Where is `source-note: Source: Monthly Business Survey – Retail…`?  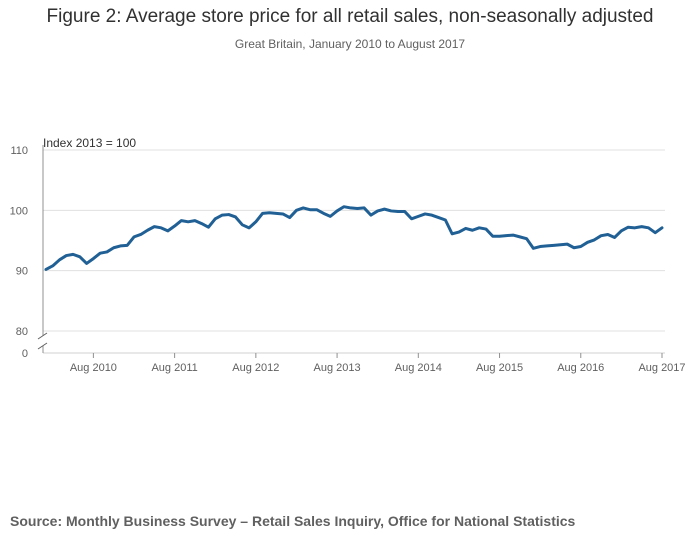
source-note: Source: Monthly Business Survey – Retail… is located at coordinates (293, 521).